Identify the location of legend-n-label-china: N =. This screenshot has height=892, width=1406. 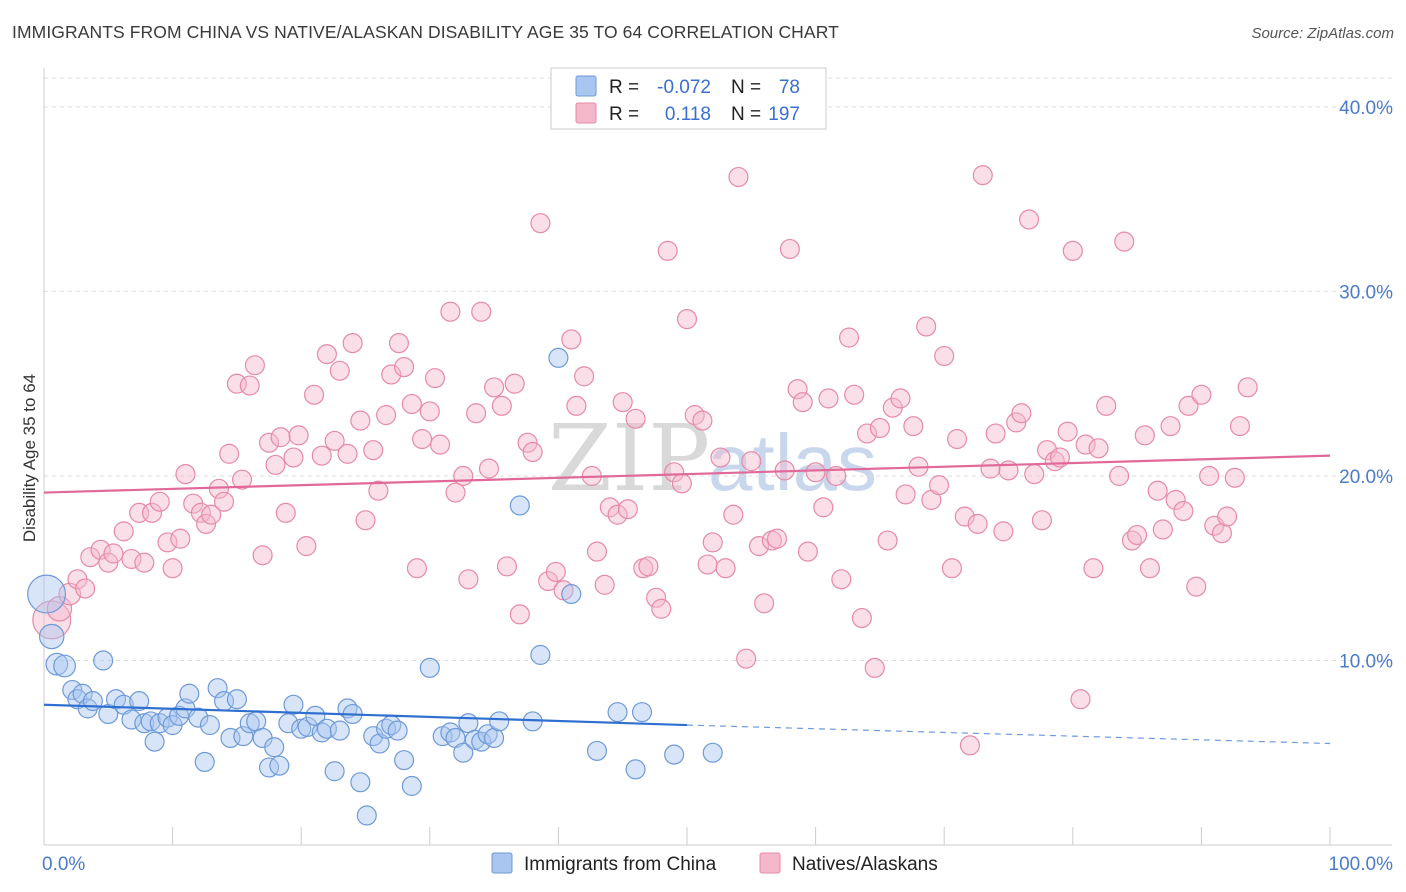
(746, 87).